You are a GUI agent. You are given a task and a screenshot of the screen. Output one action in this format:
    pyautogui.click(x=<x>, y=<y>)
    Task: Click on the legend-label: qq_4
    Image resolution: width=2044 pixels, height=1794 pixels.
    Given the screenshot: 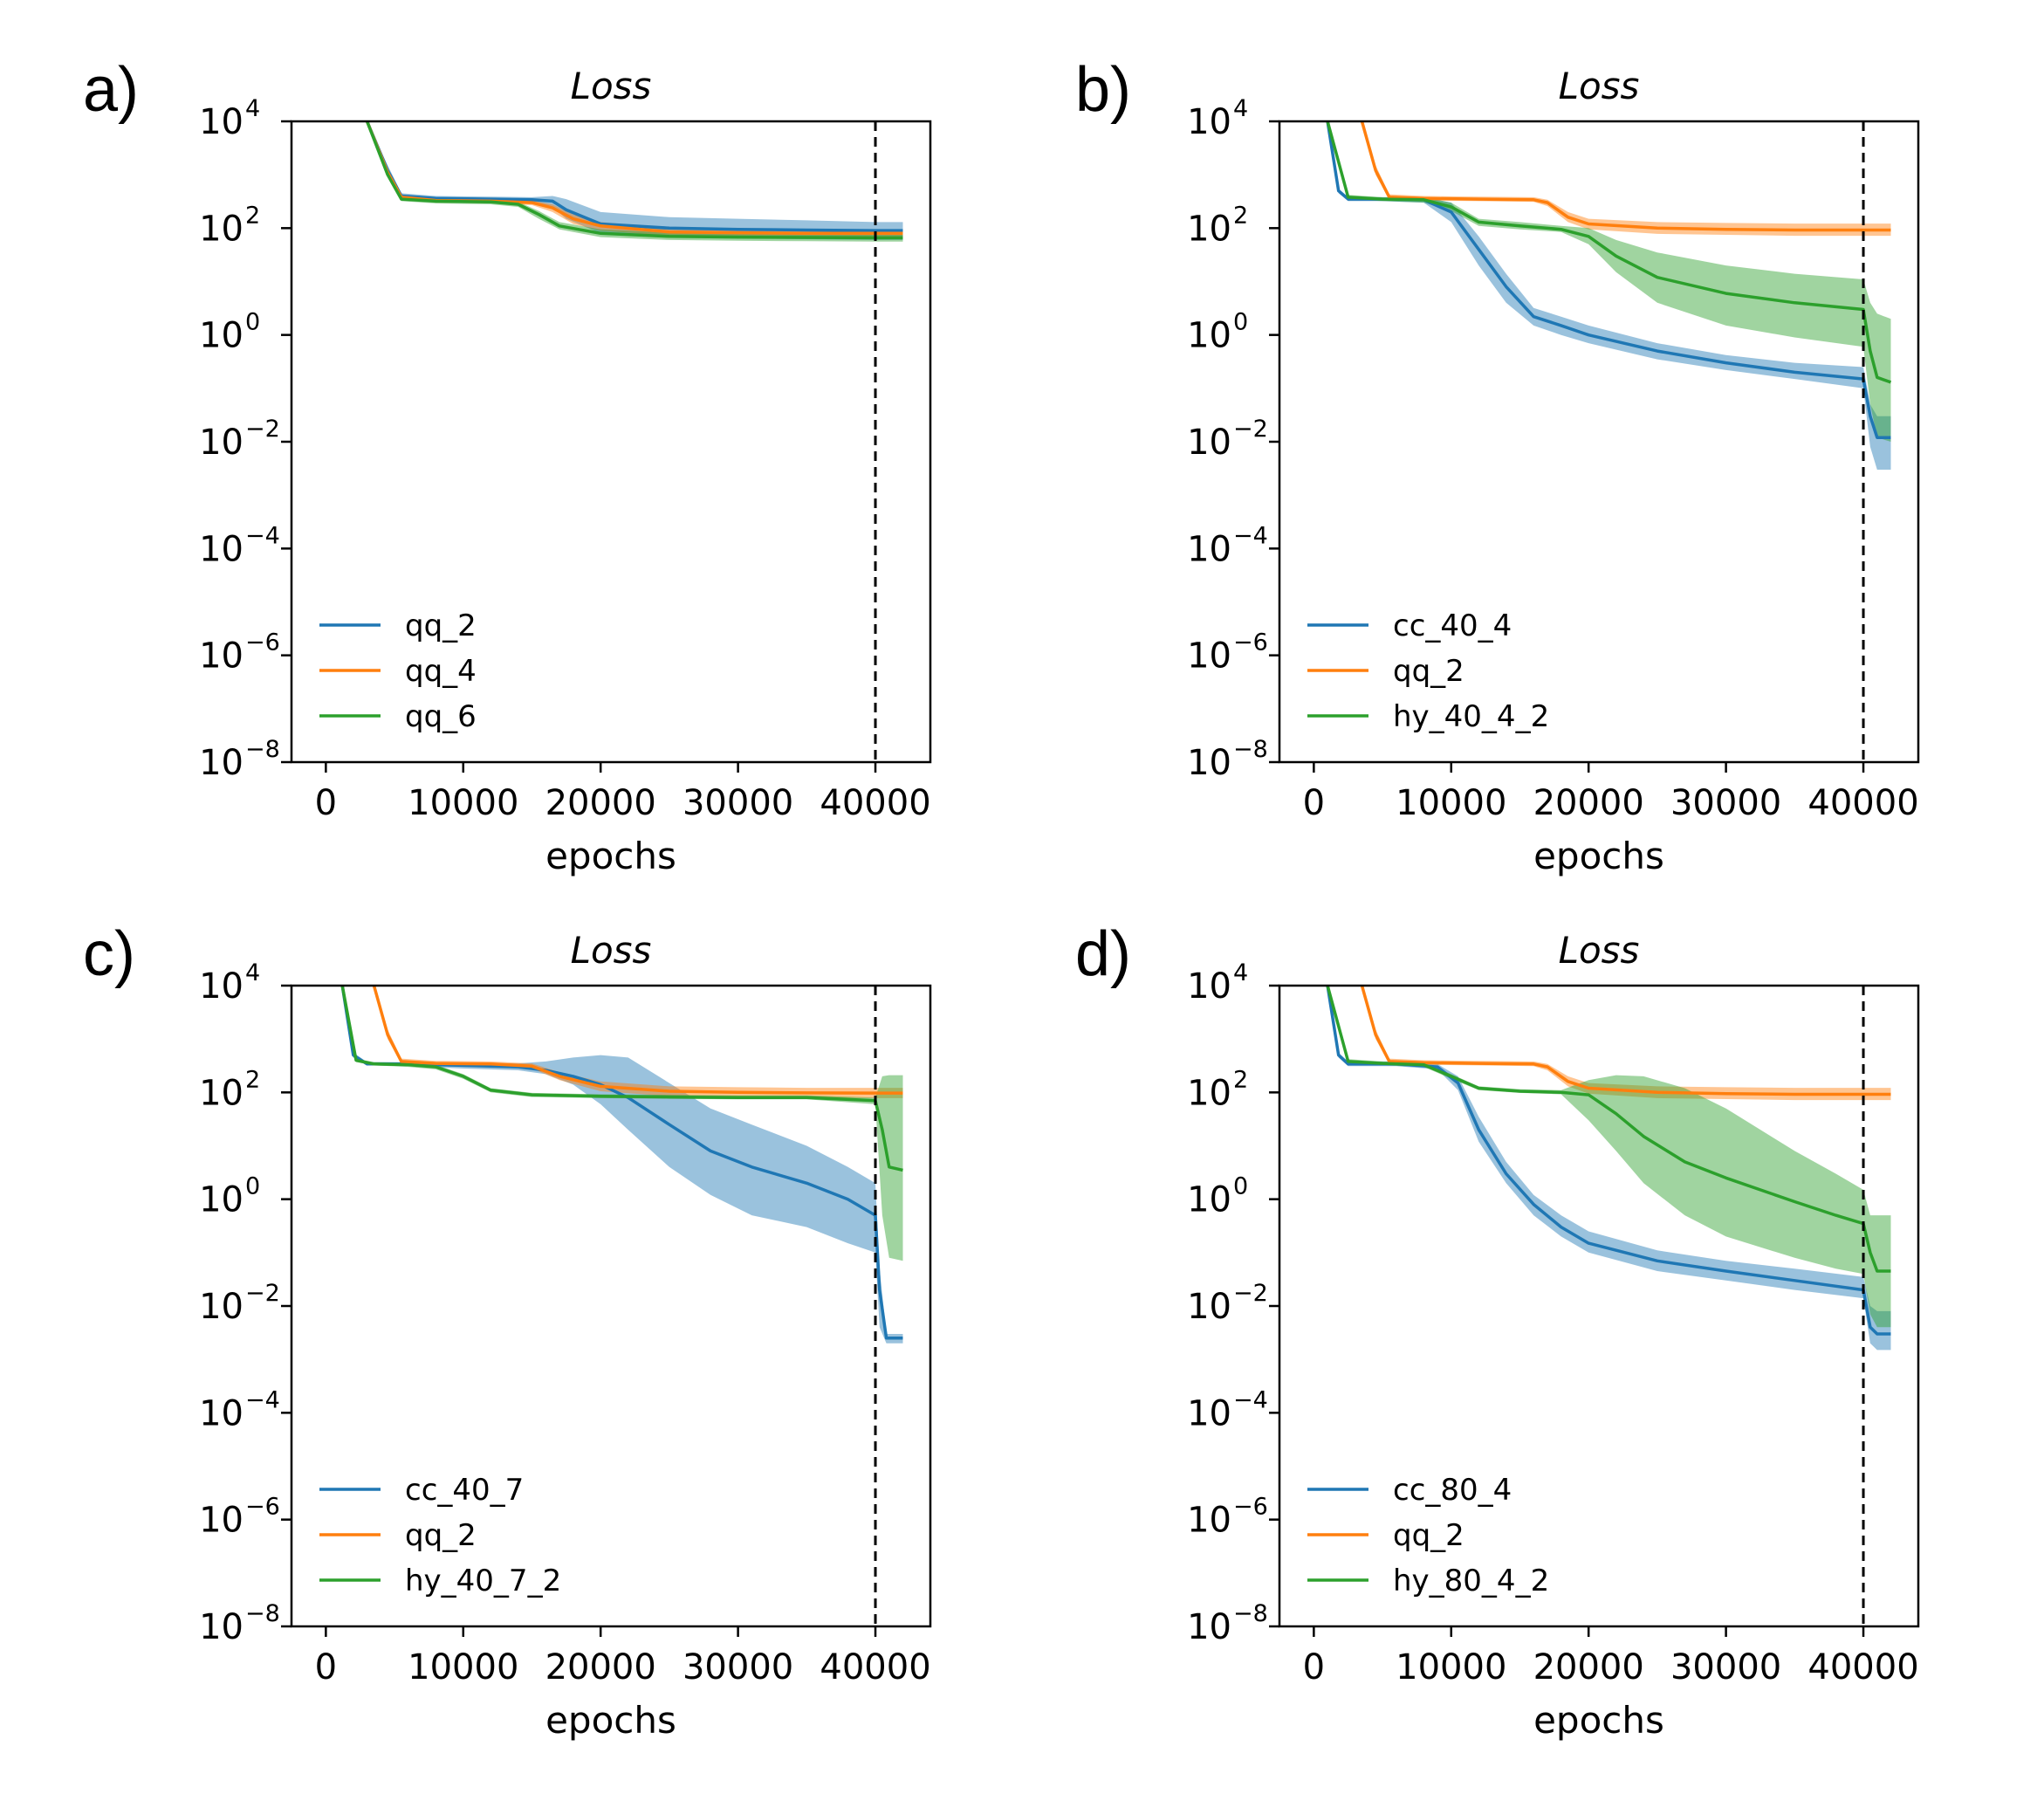 What is the action you would take?
    pyautogui.click(x=441, y=671)
    